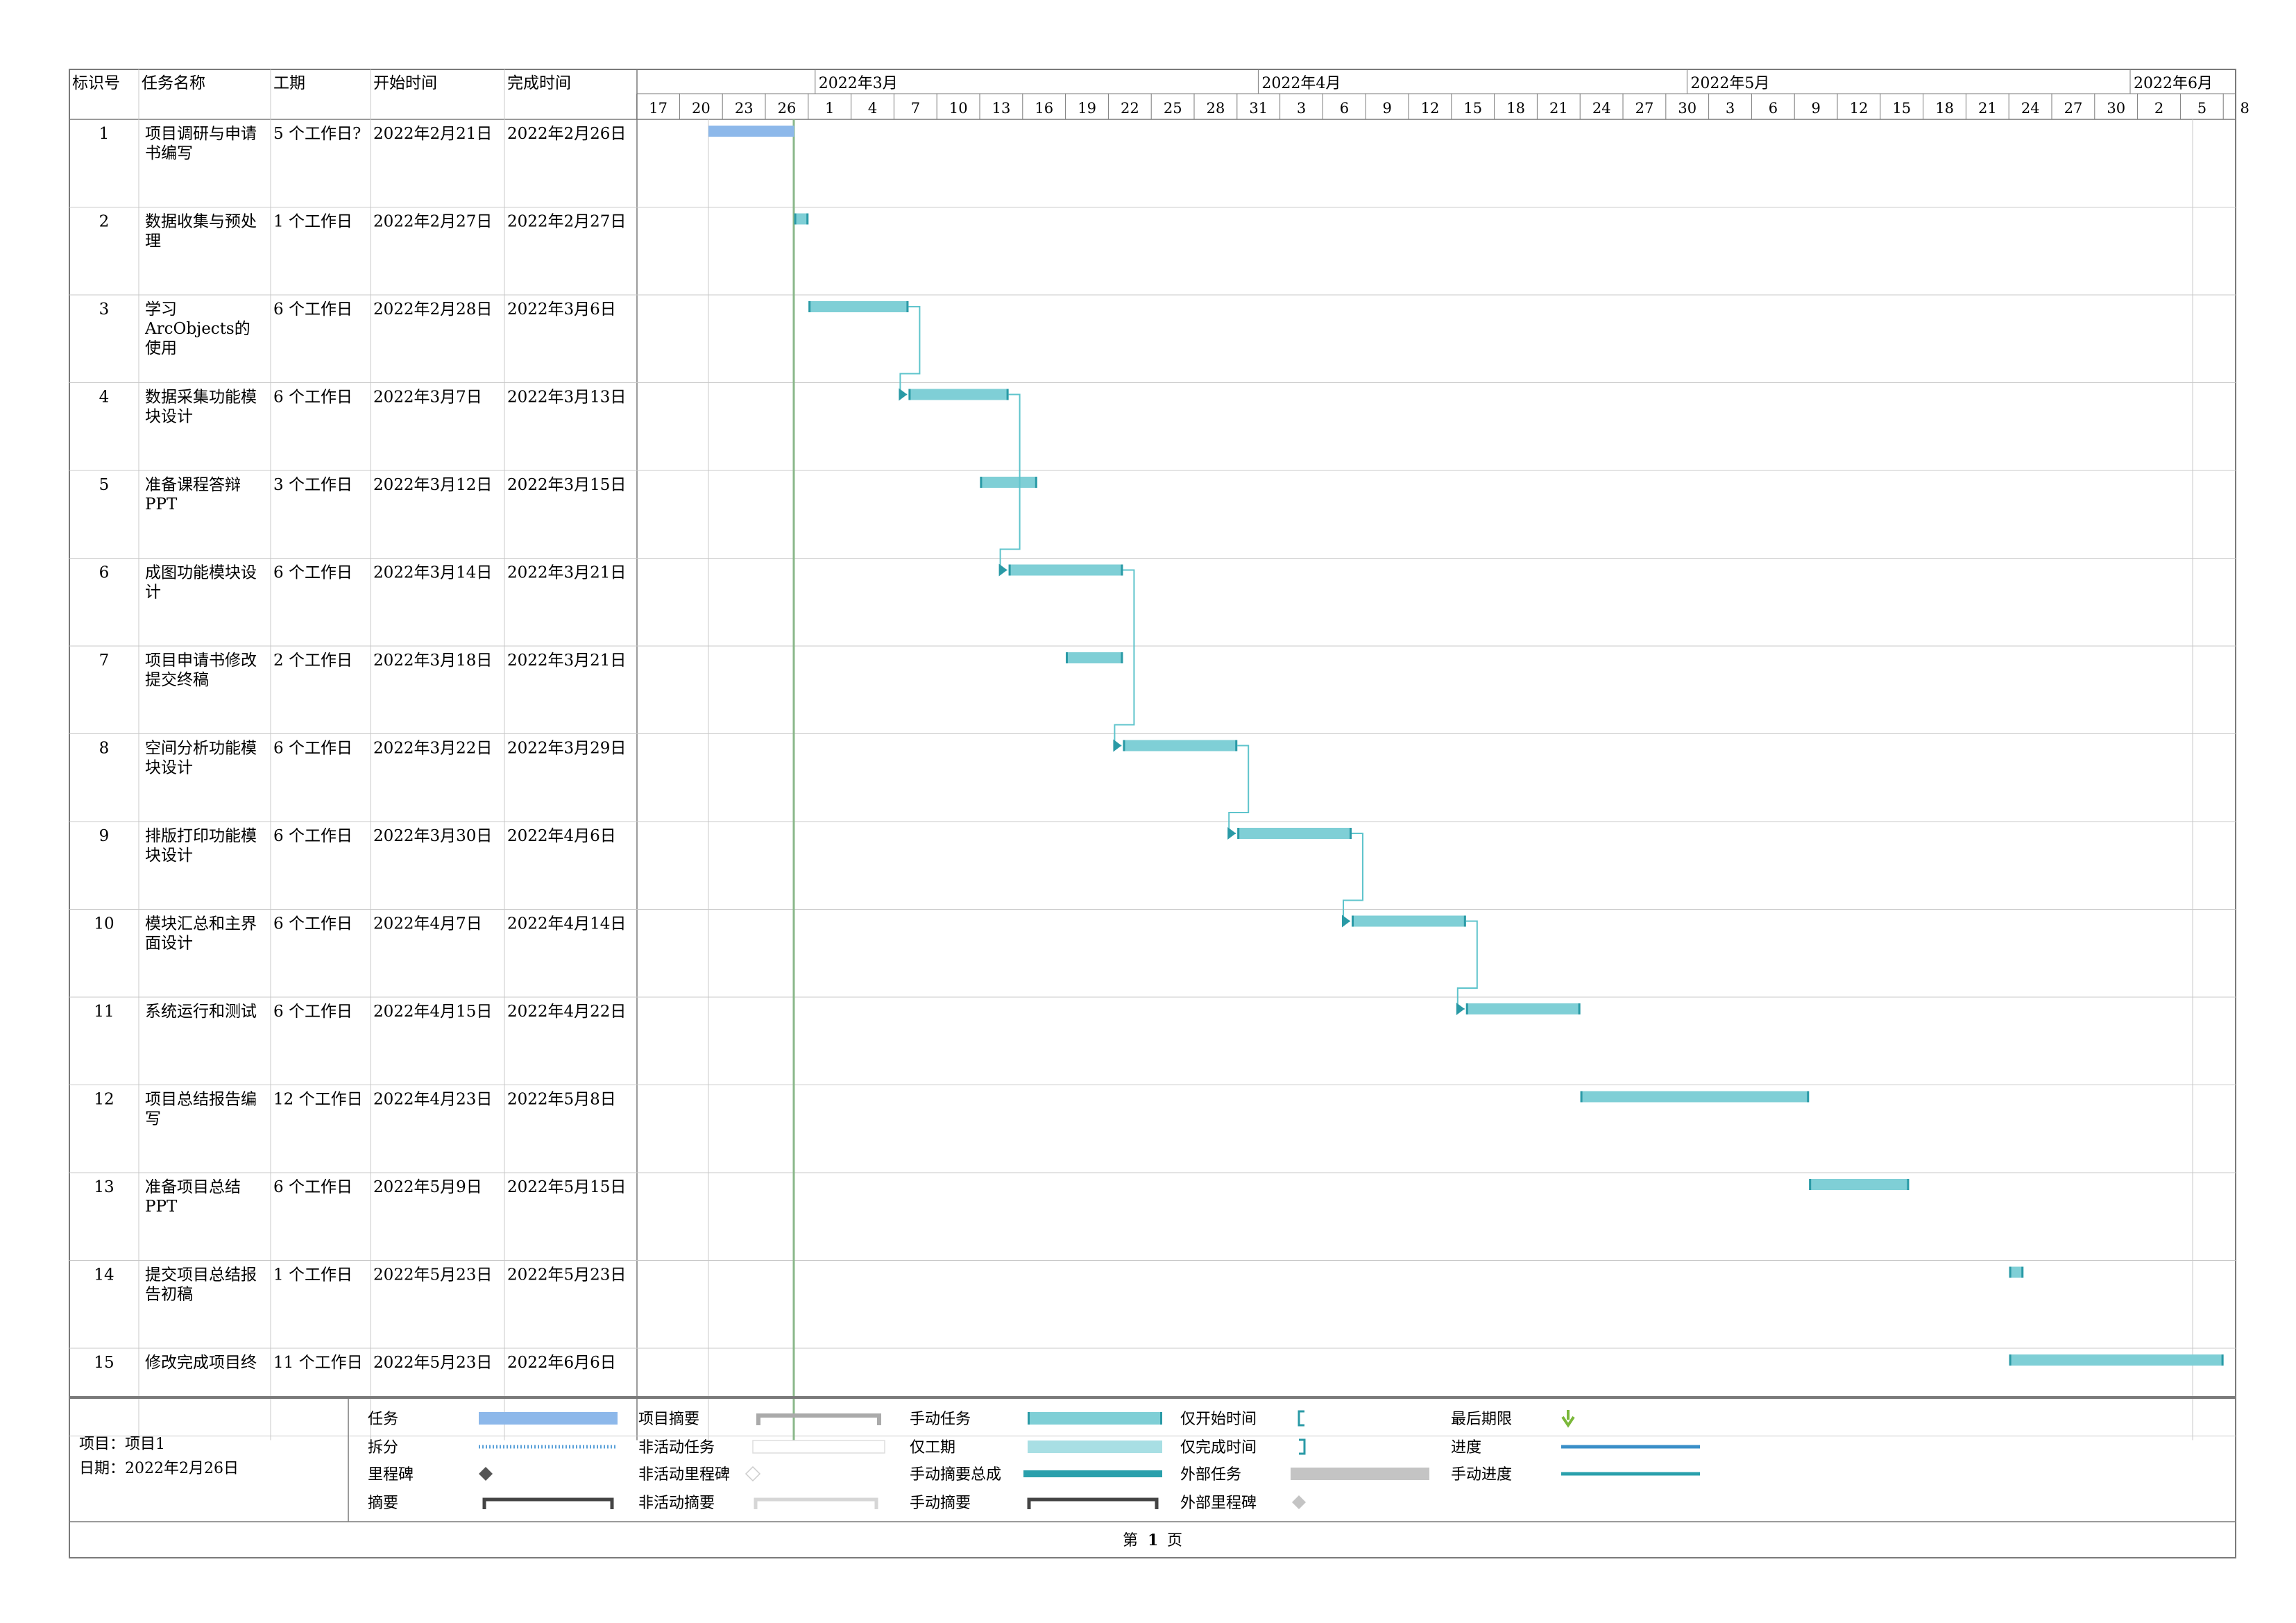 Image resolution: width=2296 pixels, height=1623 pixels. What do you see at coordinates (1218, 1448) in the screenshot?
I see `legend-label: 仅完成时间` at bounding box center [1218, 1448].